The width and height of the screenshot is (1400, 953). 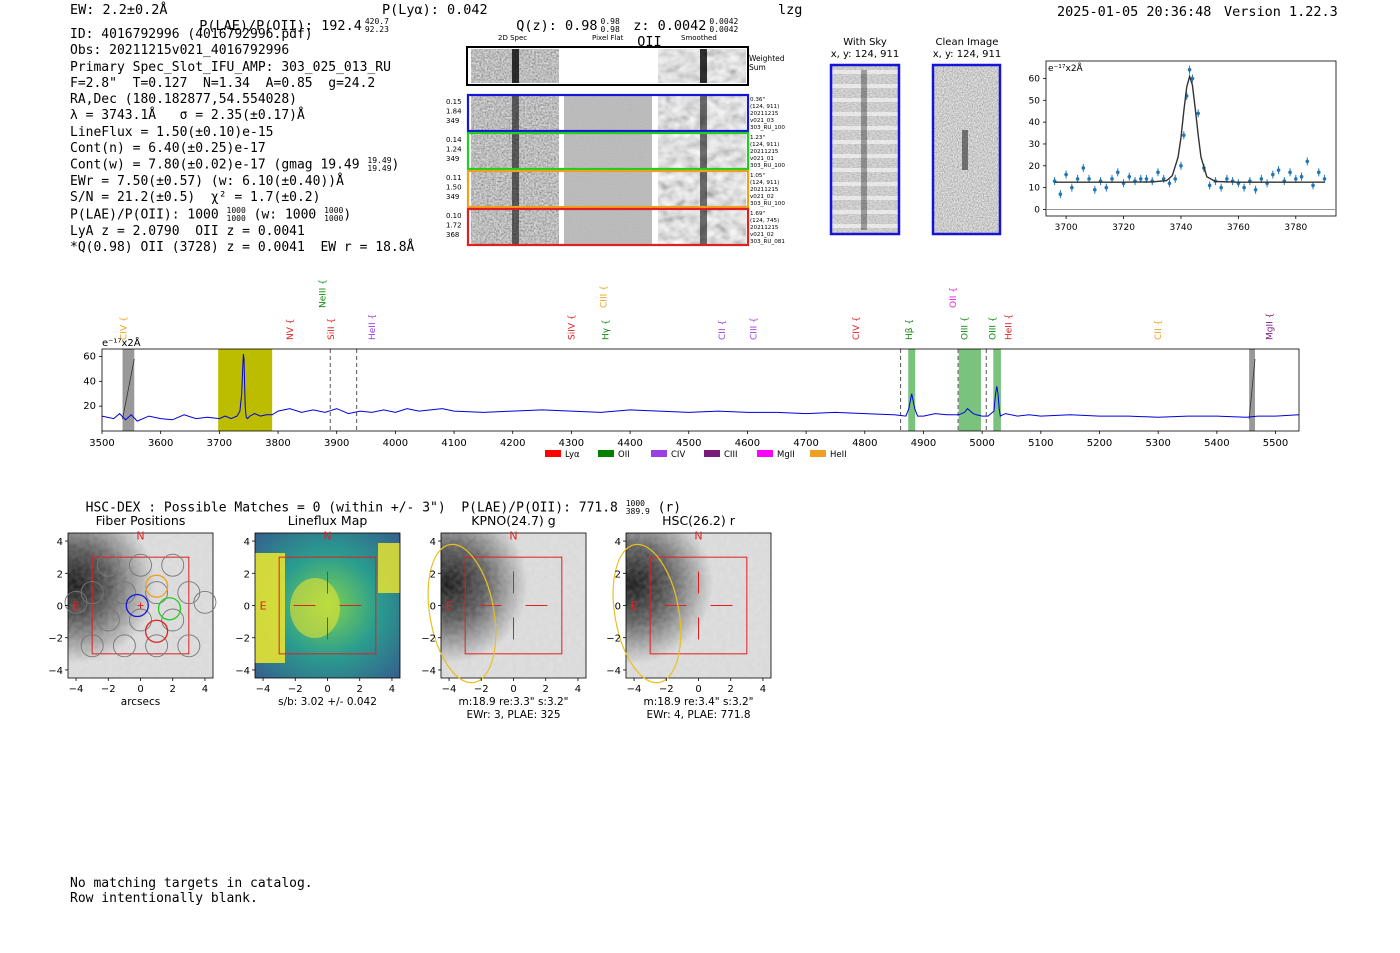 I want to click on spec2d-raw-line, so click(x=515, y=189).